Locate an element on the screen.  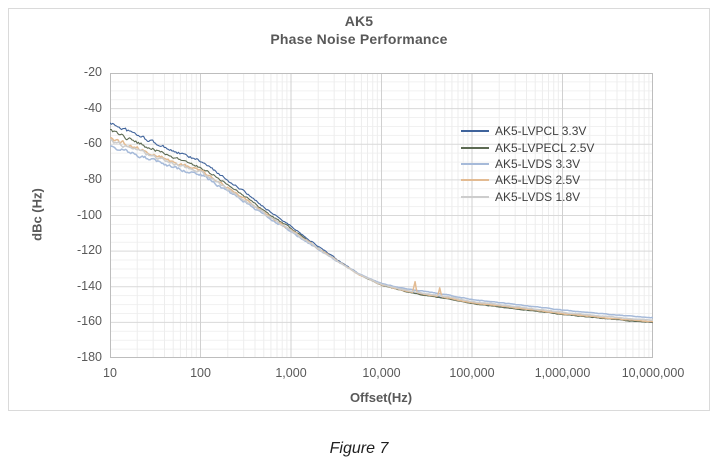
legend-item: AK5-LVPCL 3.3V is located at coordinates (527, 131).